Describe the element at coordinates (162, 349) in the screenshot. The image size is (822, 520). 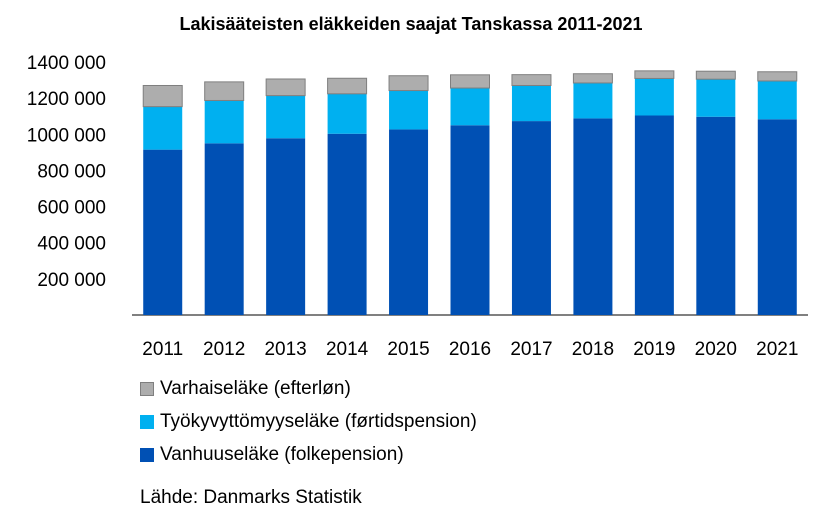
I see `x-tick-label: 2011` at that location.